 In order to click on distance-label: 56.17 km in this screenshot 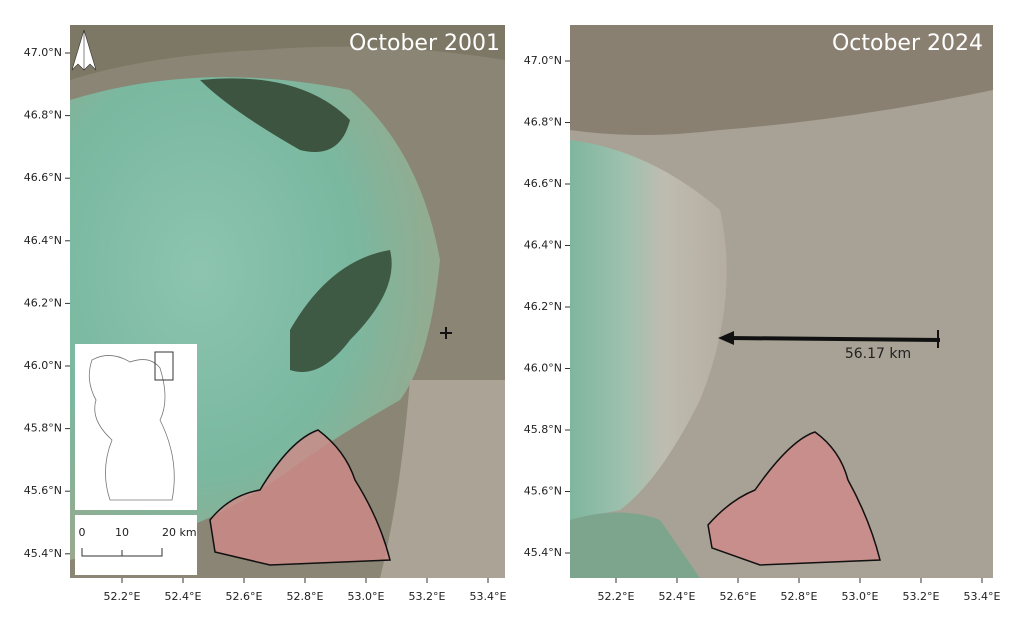, I will do `click(878, 354)`.